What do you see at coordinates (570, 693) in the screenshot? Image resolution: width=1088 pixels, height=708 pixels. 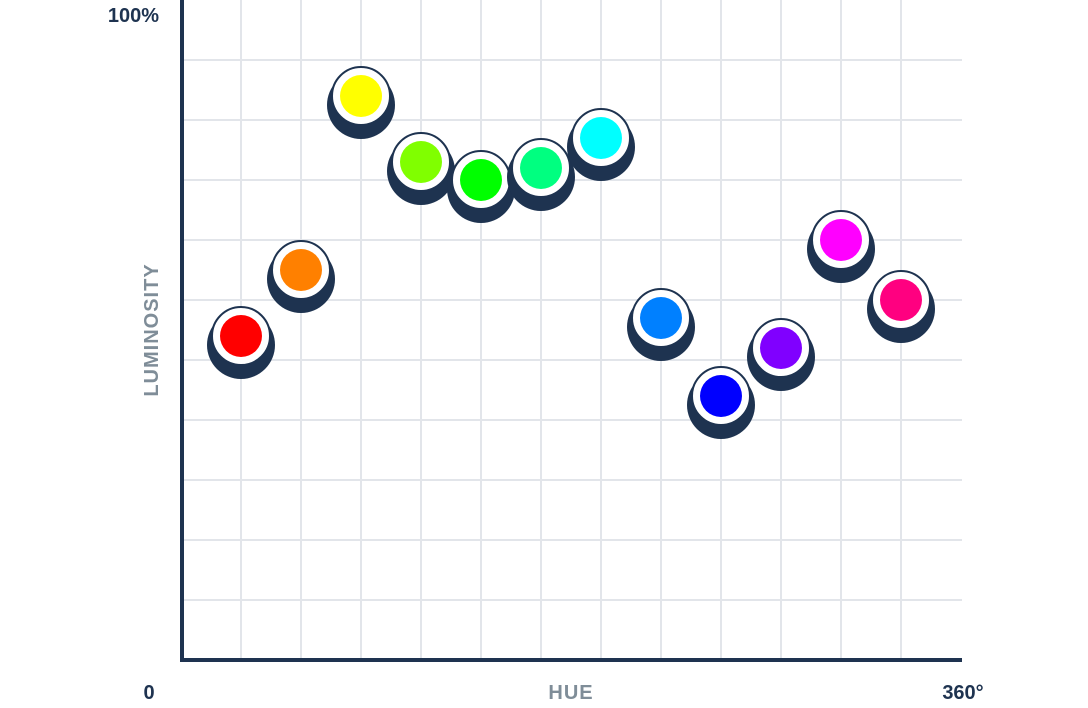 I see `x-axis-label: HUE` at bounding box center [570, 693].